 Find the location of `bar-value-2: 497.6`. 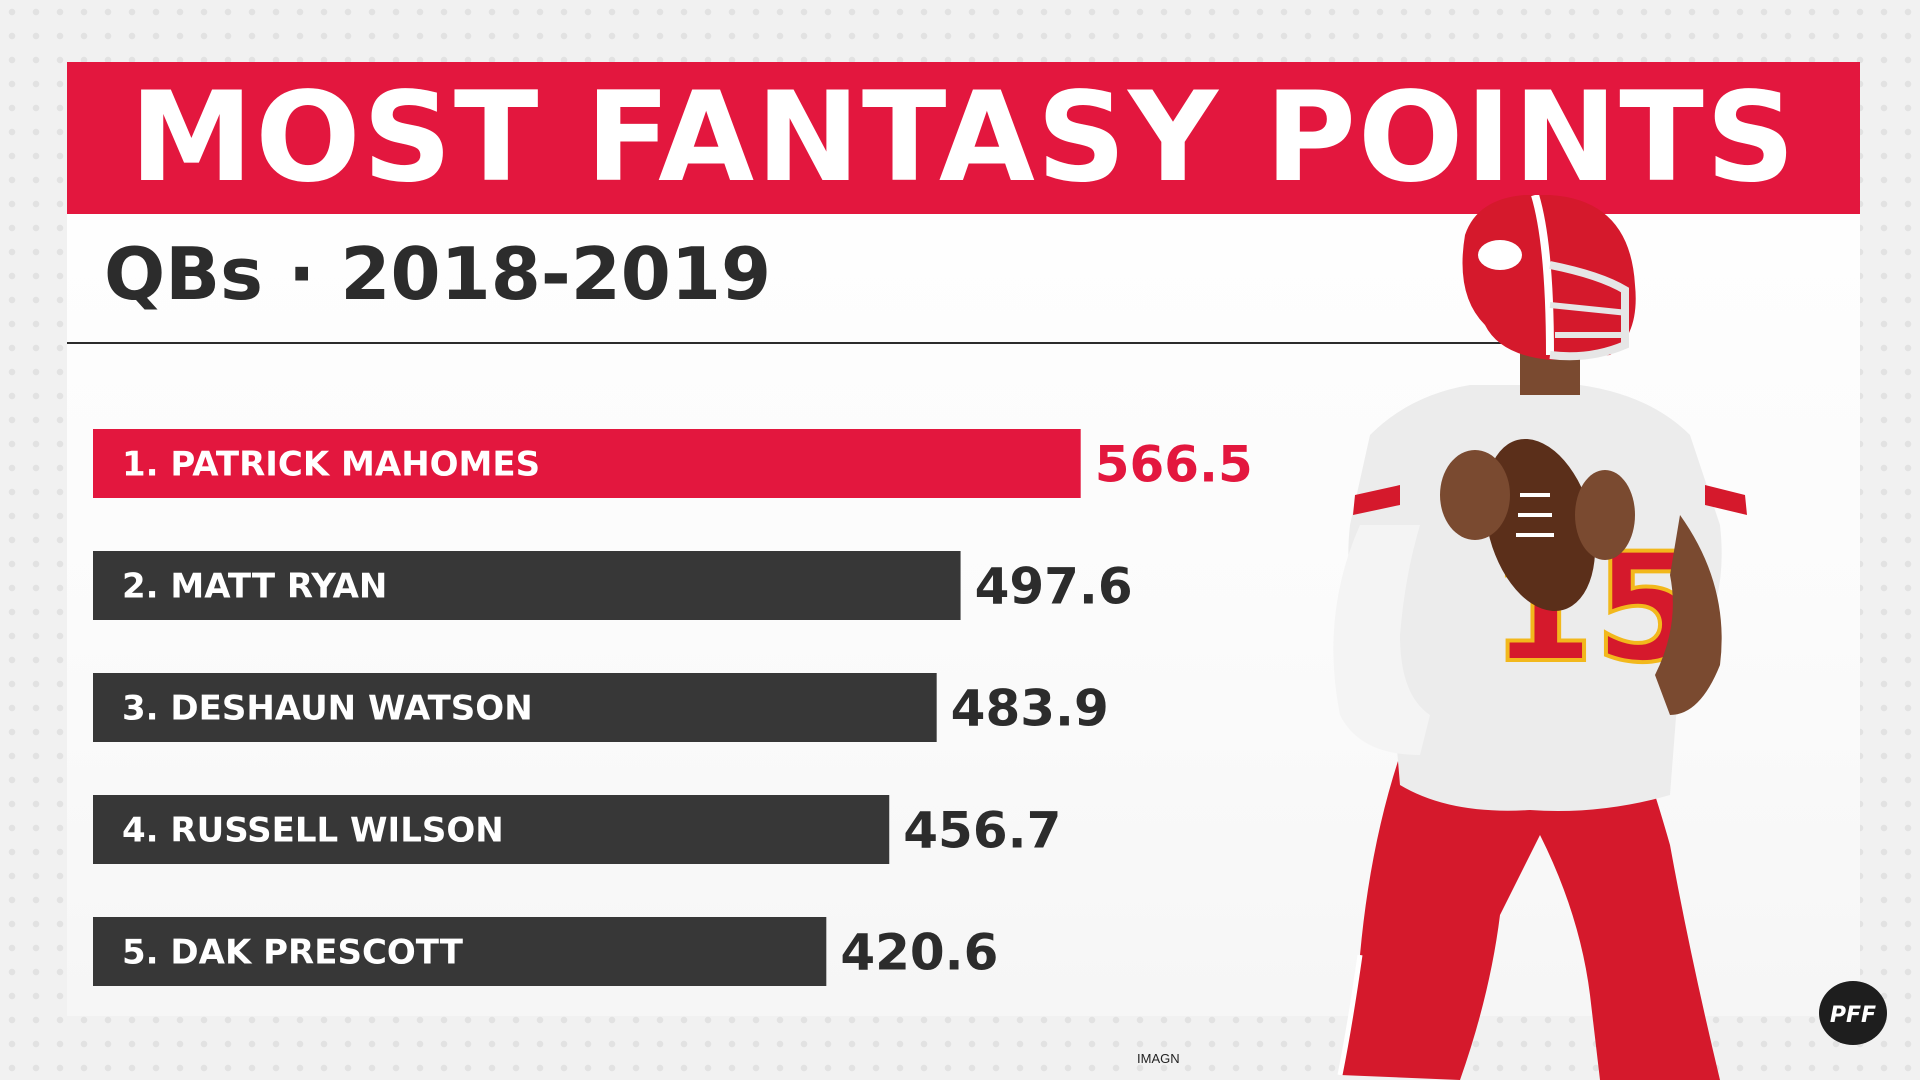

bar-value-2: 497.6 is located at coordinates (1054, 587).